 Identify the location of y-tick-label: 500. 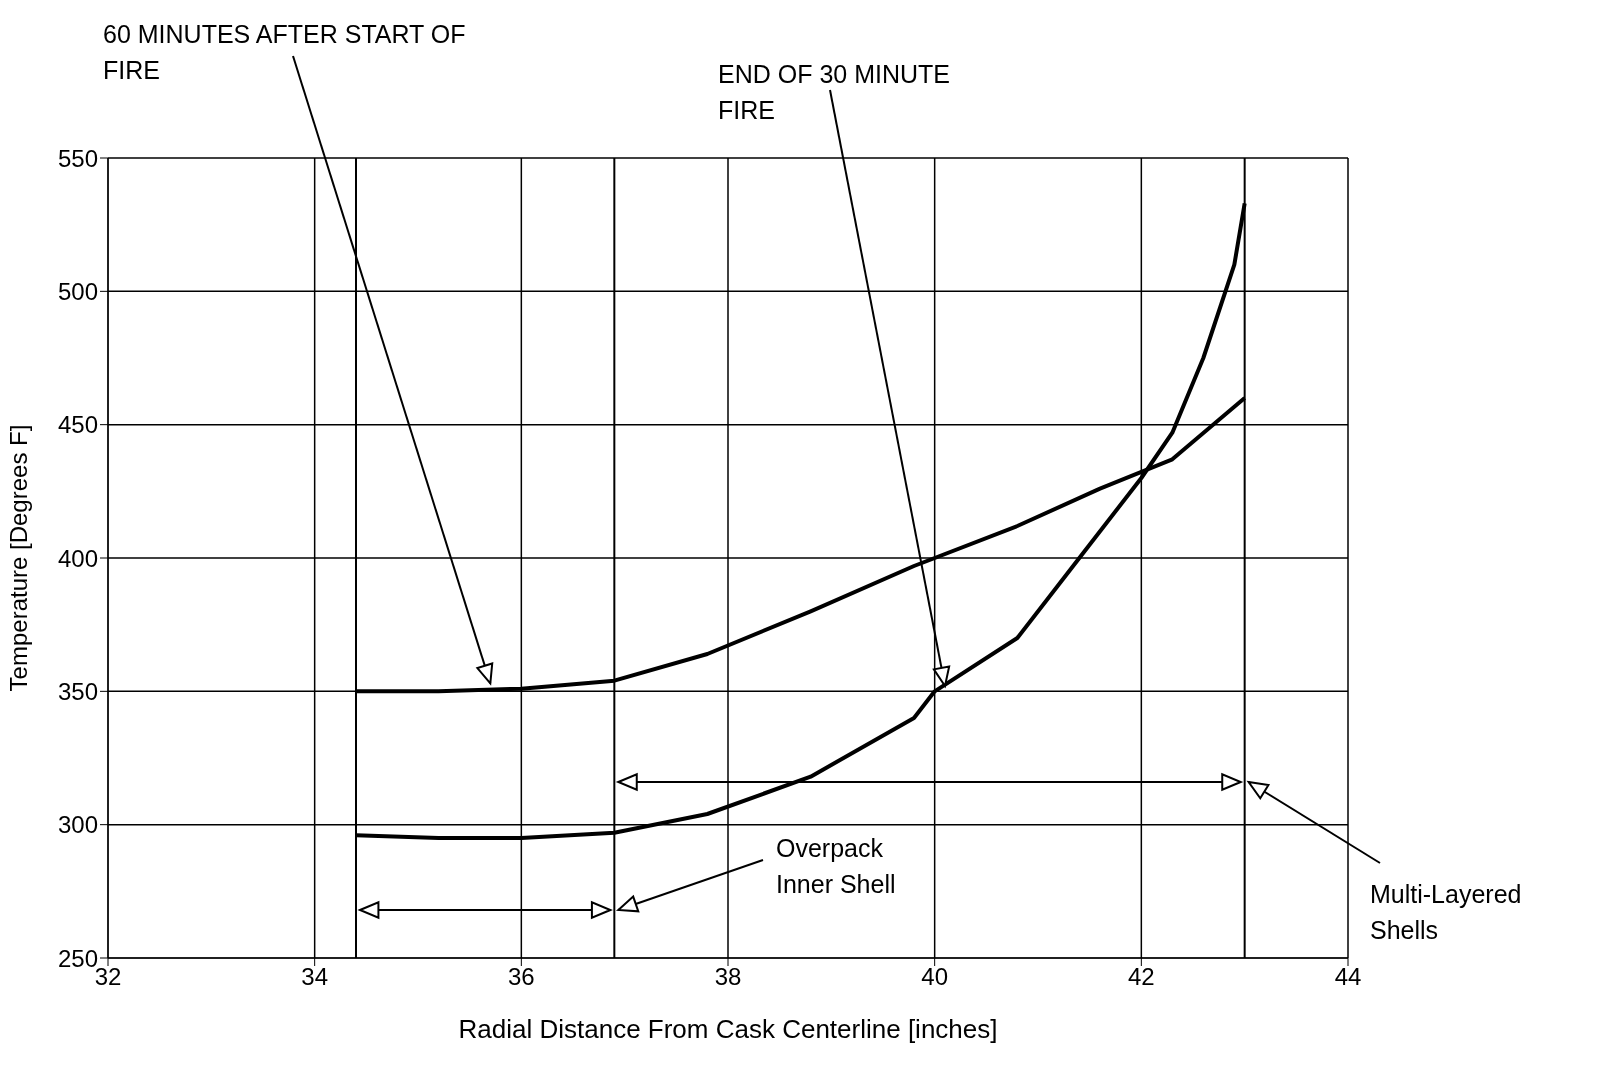
(77, 291).